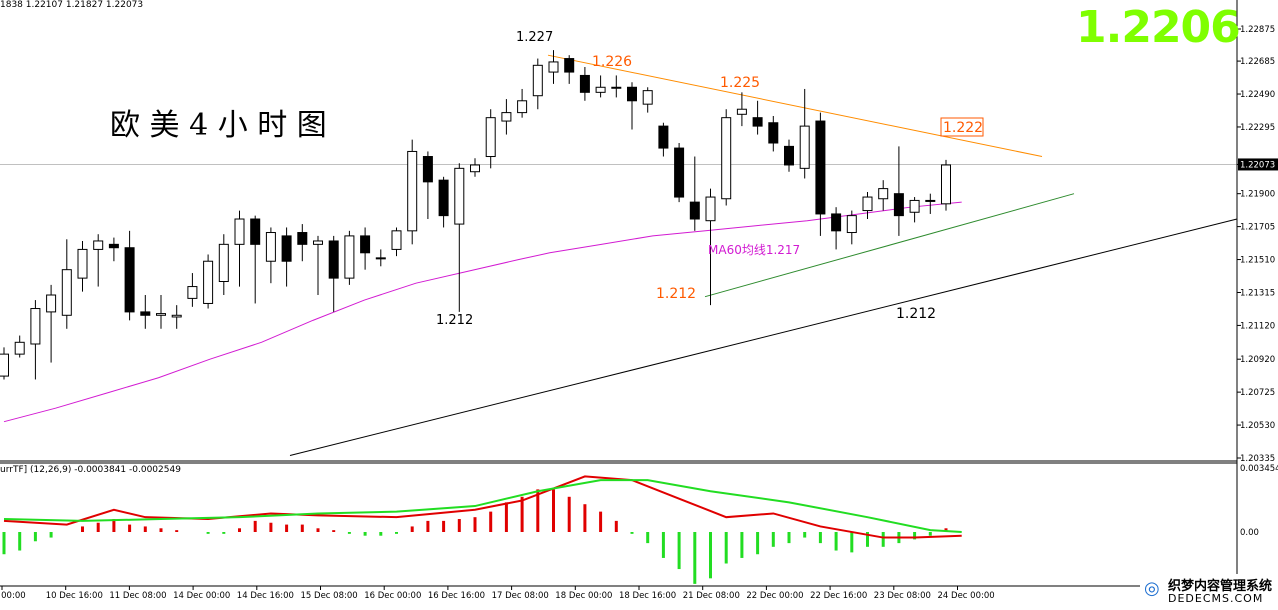 This screenshot has width=1278, height=610. Describe the element at coordinates (1257, 293) in the screenshot. I see `price-tick-label: 1.21315` at that location.